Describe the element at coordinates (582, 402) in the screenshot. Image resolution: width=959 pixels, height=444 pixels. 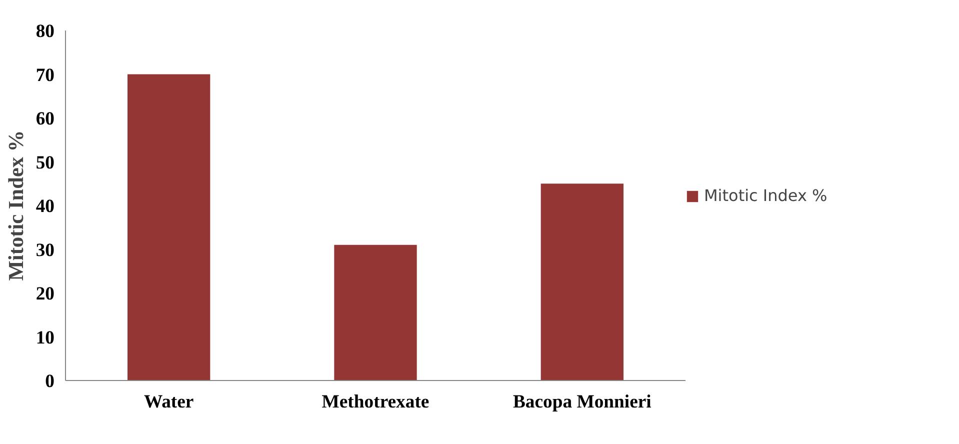
I see `x-tick-label: Bacopa Monnieri` at that location.